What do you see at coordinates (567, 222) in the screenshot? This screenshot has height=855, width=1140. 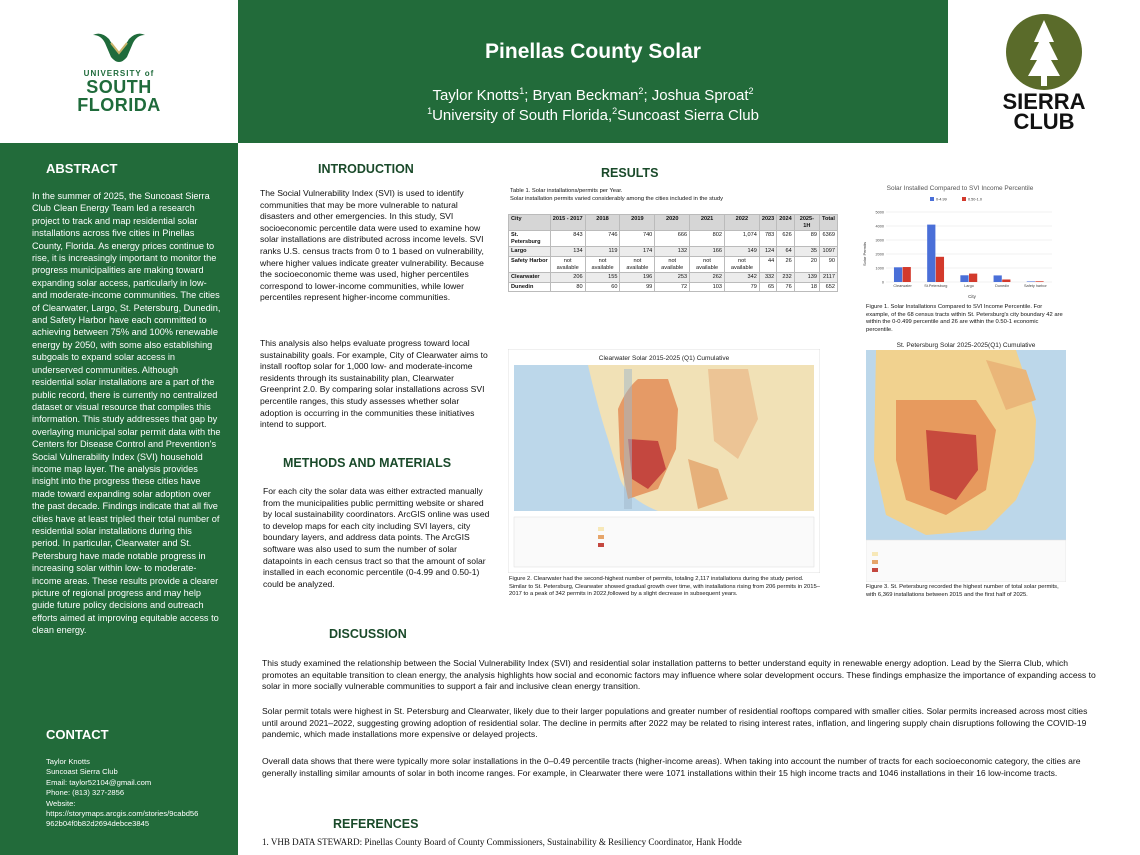 I see `th-year: 2015 - 2017` at bounding box center [567, 222].